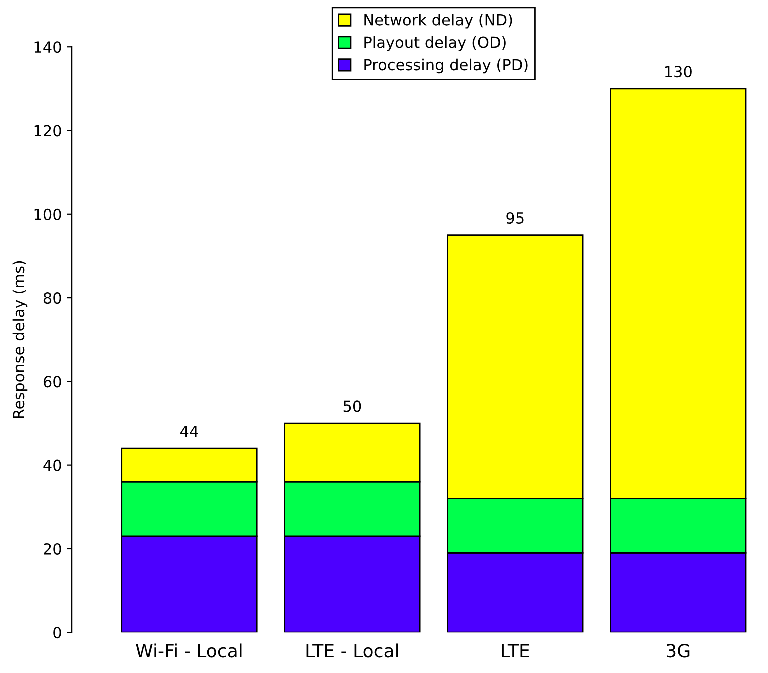 The width and height of the screenshot is (768, 673). What do you see at coordinates (446, 66) in the screenshot?
I see `legend-label: Processing delay (PD)` at bounding box center [446, 66].